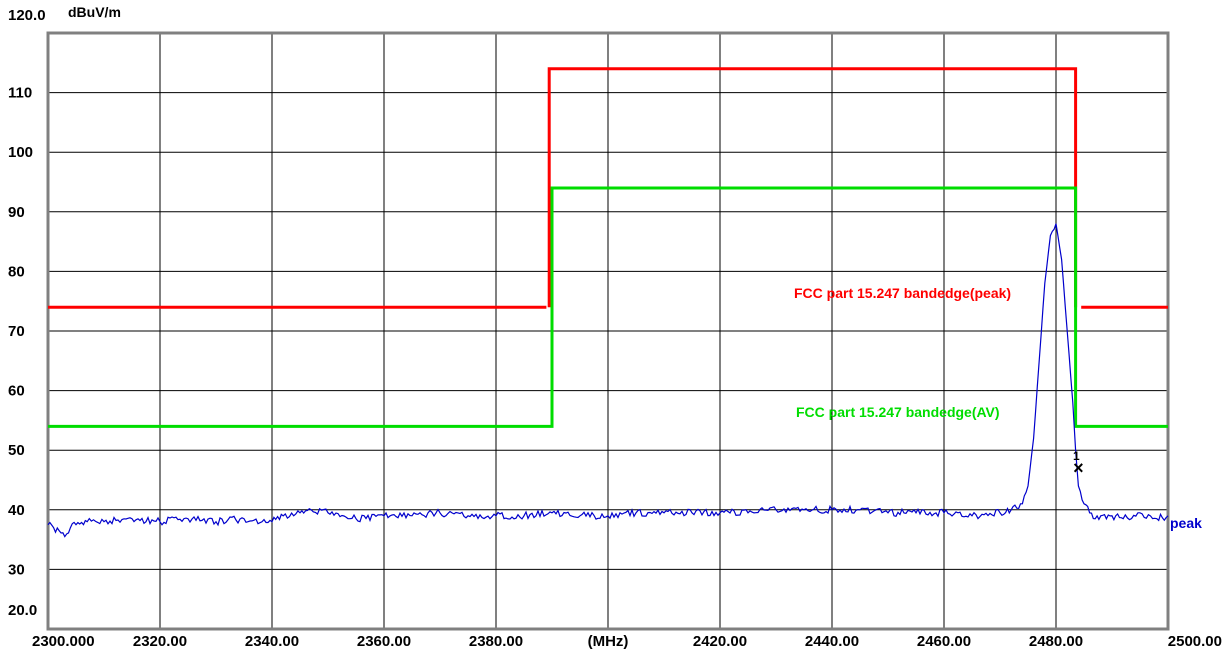 The width and height of the screenshot is (1224, 651). I want to click on y-tick-label-5: 80, so click(16, 271).